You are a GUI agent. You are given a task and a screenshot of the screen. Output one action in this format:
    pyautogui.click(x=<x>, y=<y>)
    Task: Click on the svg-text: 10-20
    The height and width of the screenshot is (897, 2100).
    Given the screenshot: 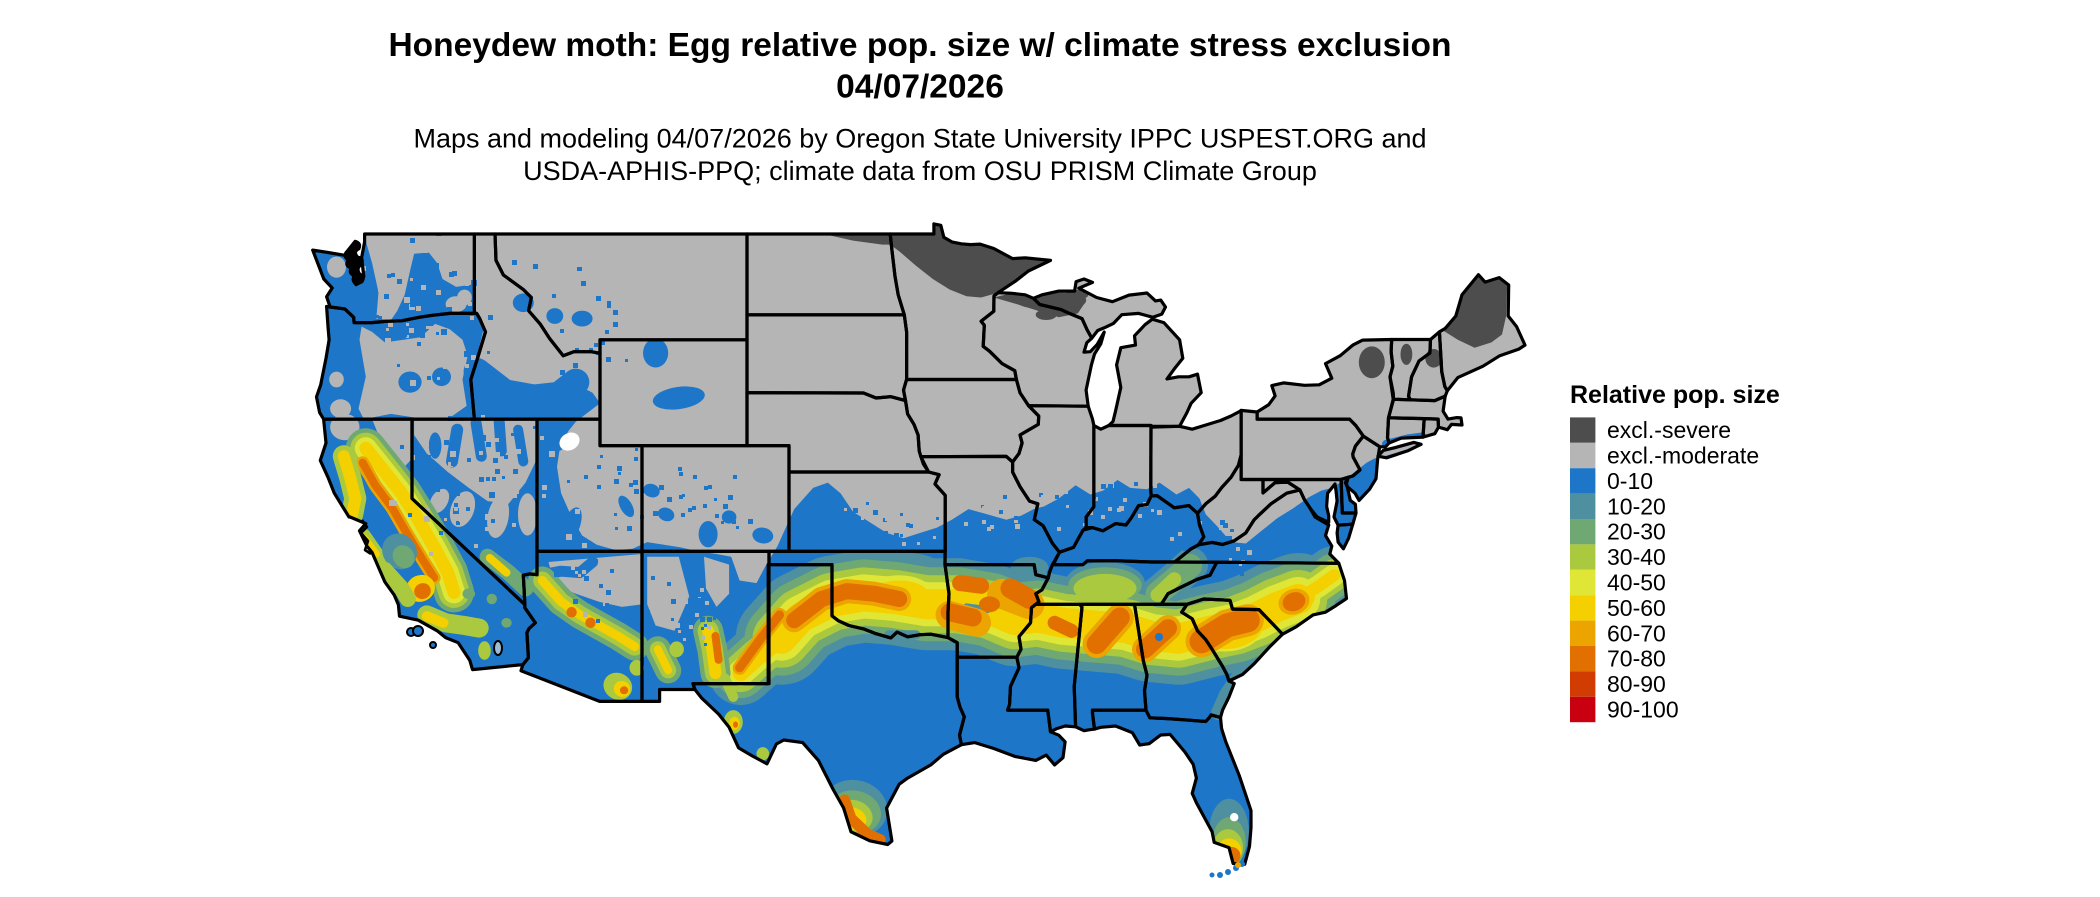 What is the action you would take?
    pyautogui.click(x=1636, y=506)
    